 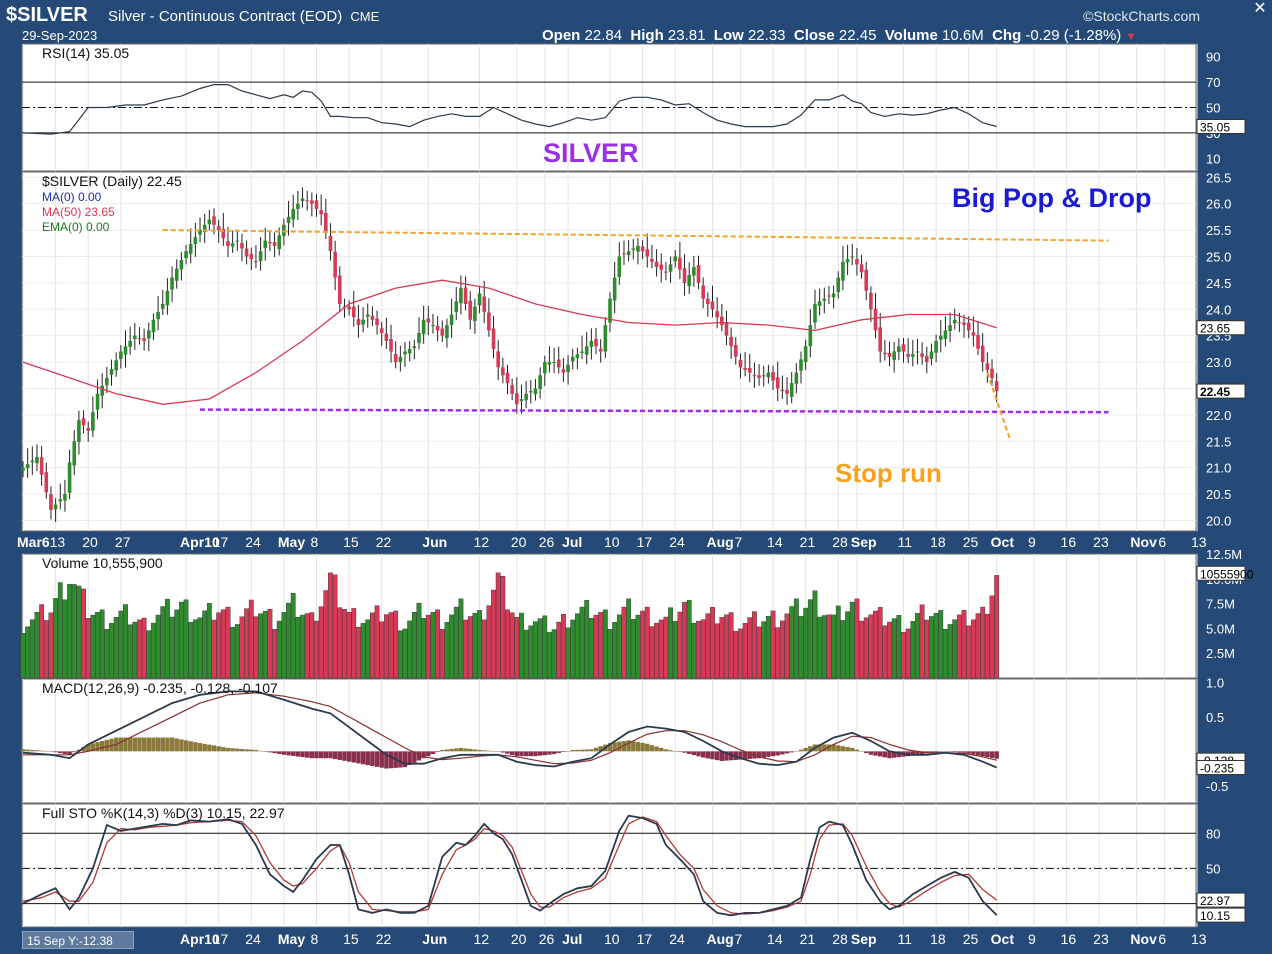 I want to click on x-axis-bottom-label: 17, so click(x=645, y=939).